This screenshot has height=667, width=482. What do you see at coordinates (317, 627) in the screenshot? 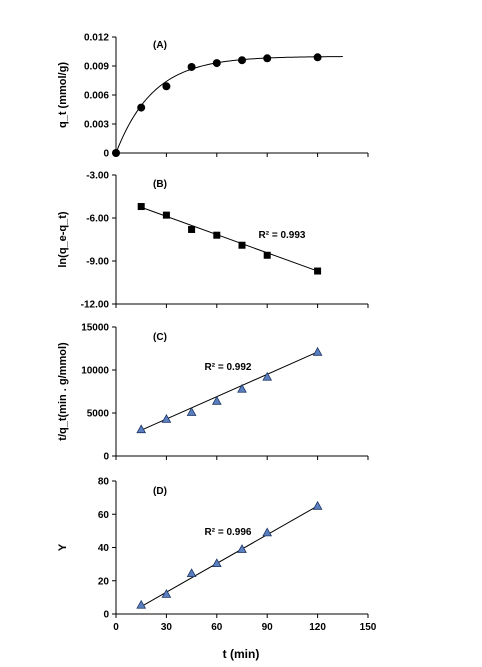
I see `x-tick-label: 120` at bounding box center [317, 627].